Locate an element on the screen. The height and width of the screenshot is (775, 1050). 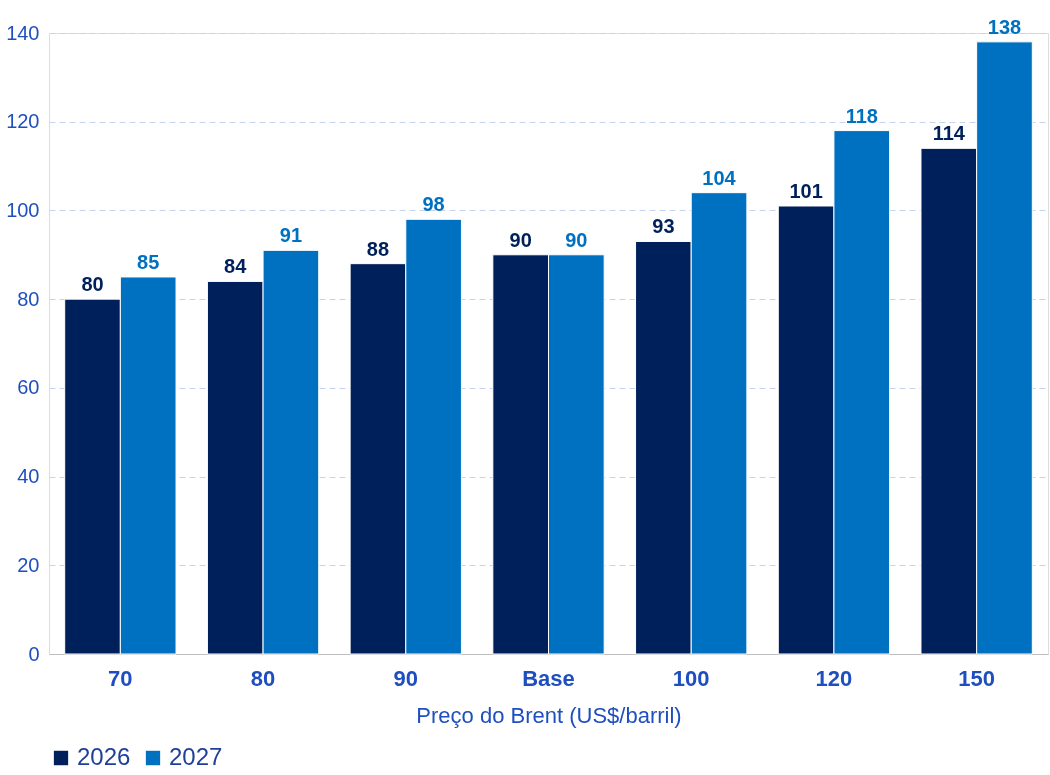
x-tick-label: 70 is located at coordinates (120, 678).